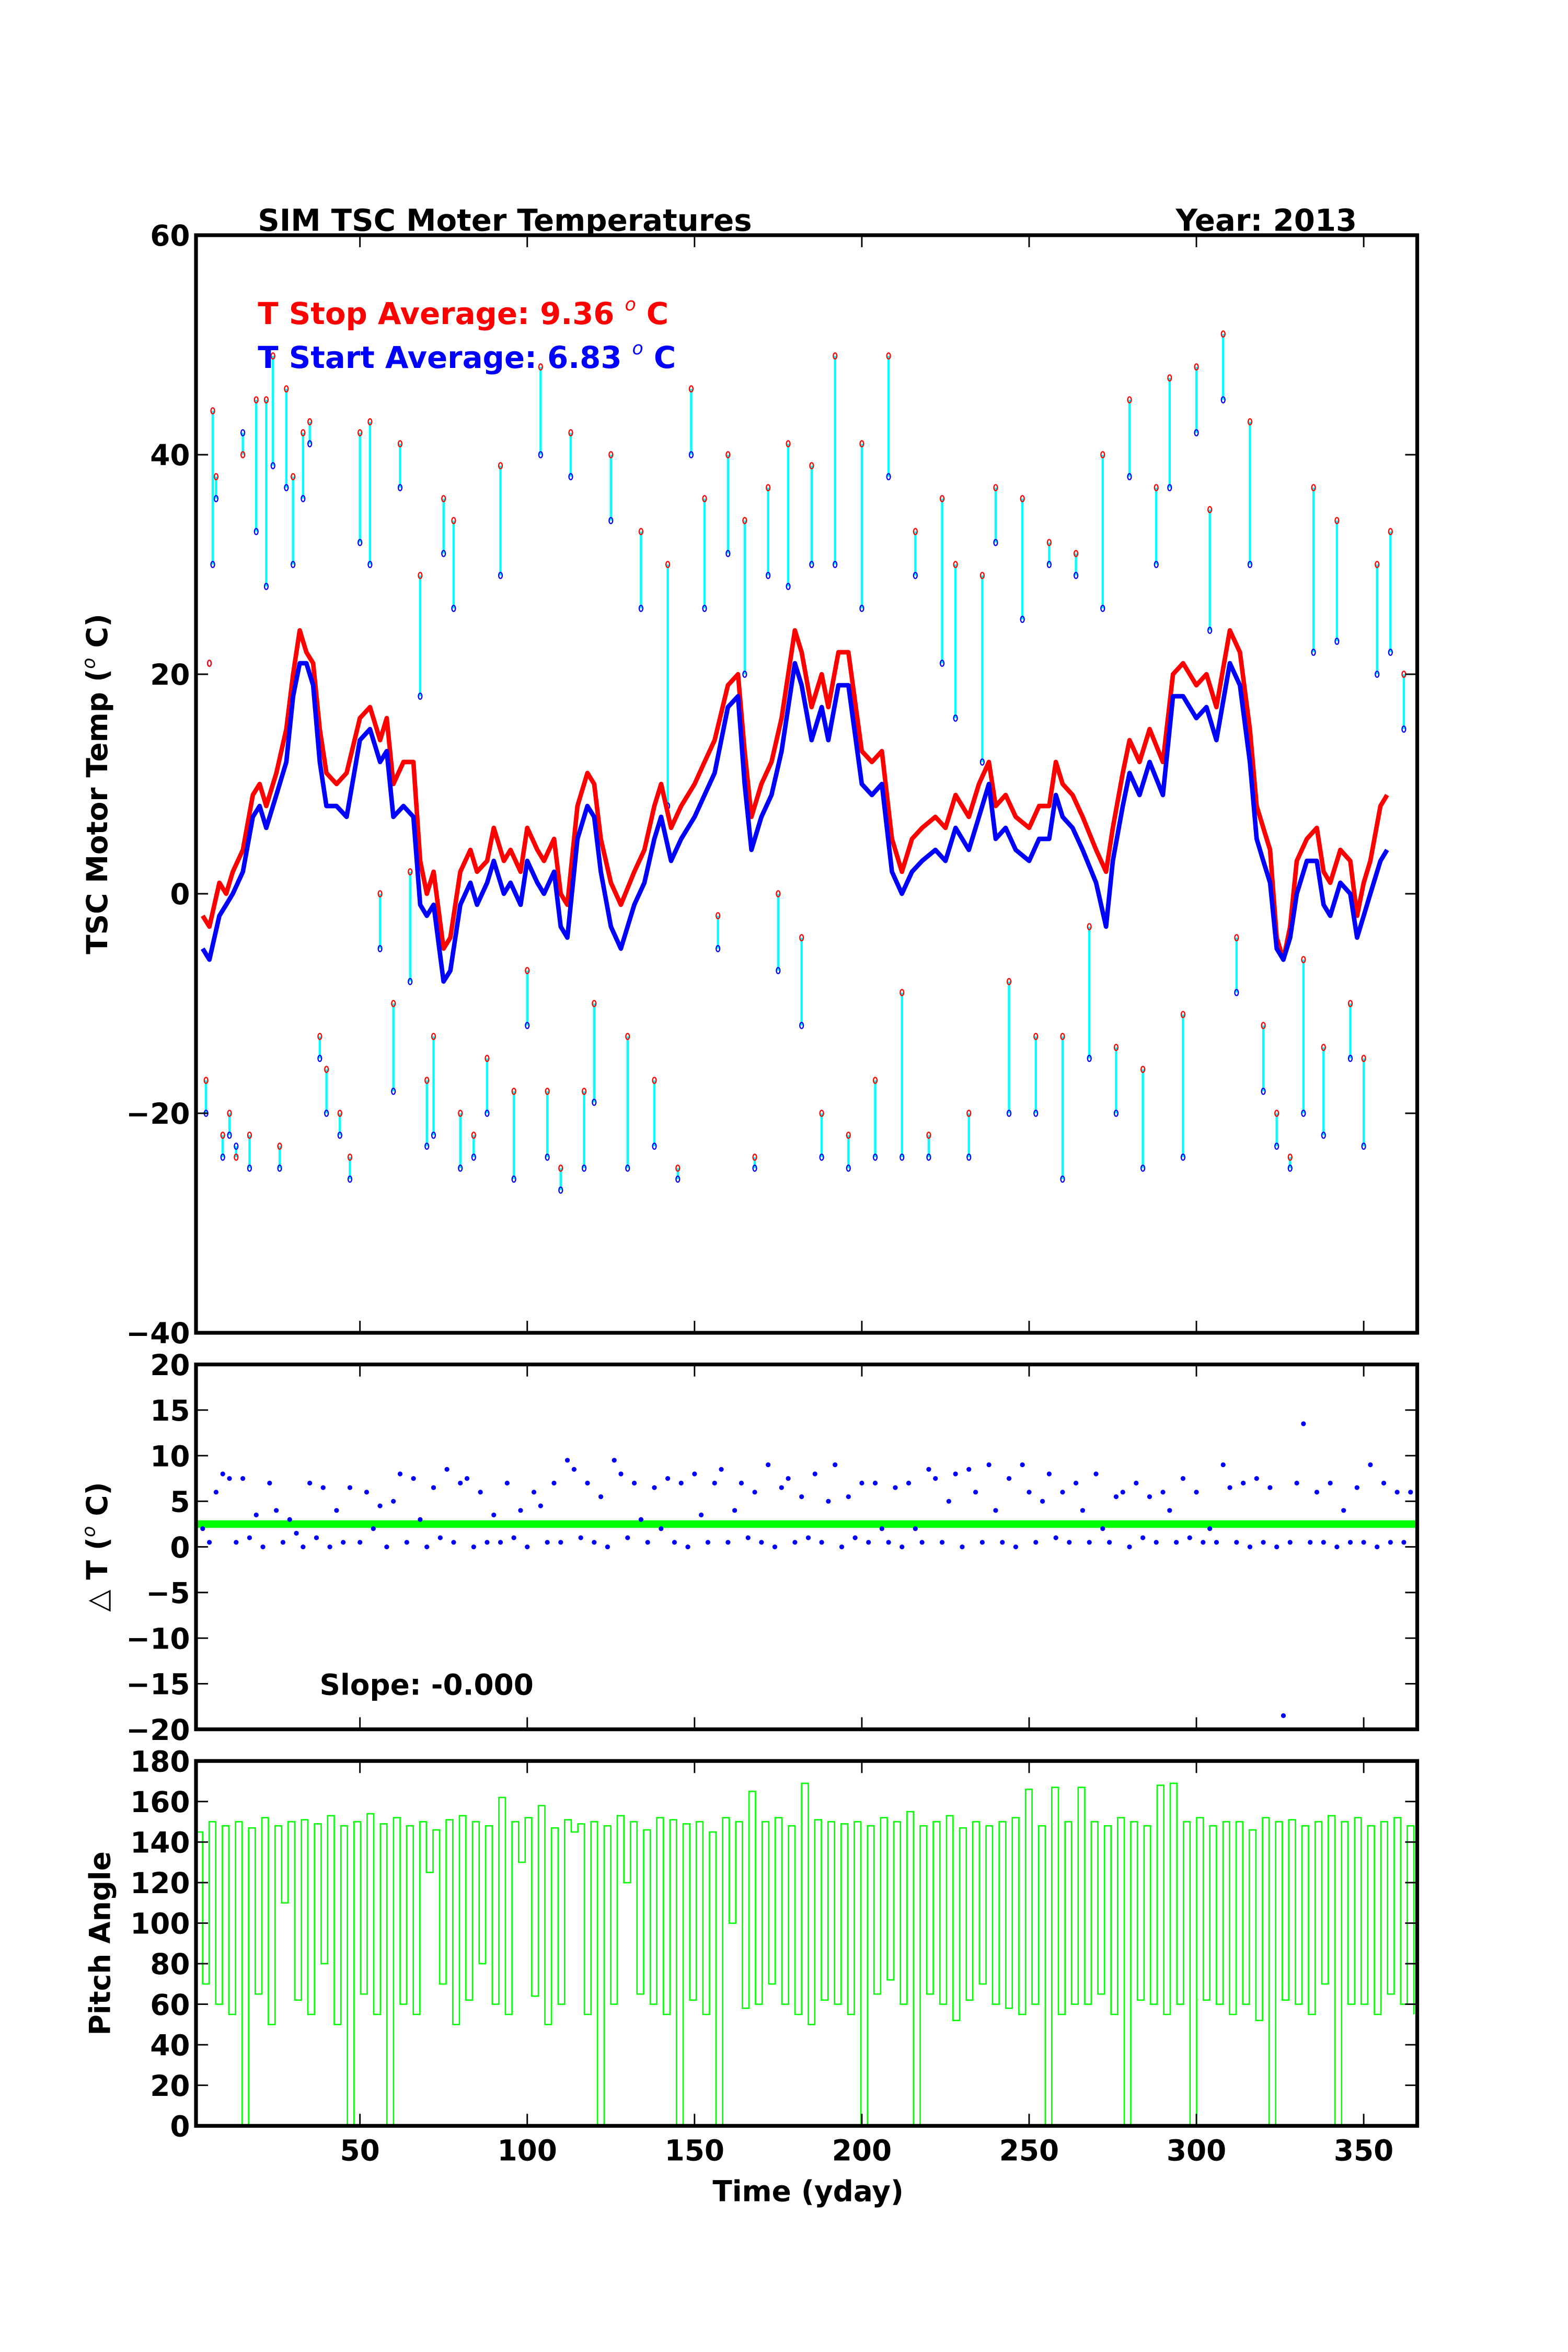 The image size is (1568, 2352). What do you see at coordinates (808, 2191) in the screenshot?
I see `x-axis-label: Time (yday)` at bounding box center [808, 2191].